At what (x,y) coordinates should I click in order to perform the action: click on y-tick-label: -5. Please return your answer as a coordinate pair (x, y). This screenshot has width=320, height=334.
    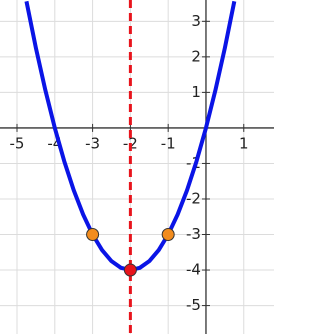
    Looking at the image, I should click on (193, 305).